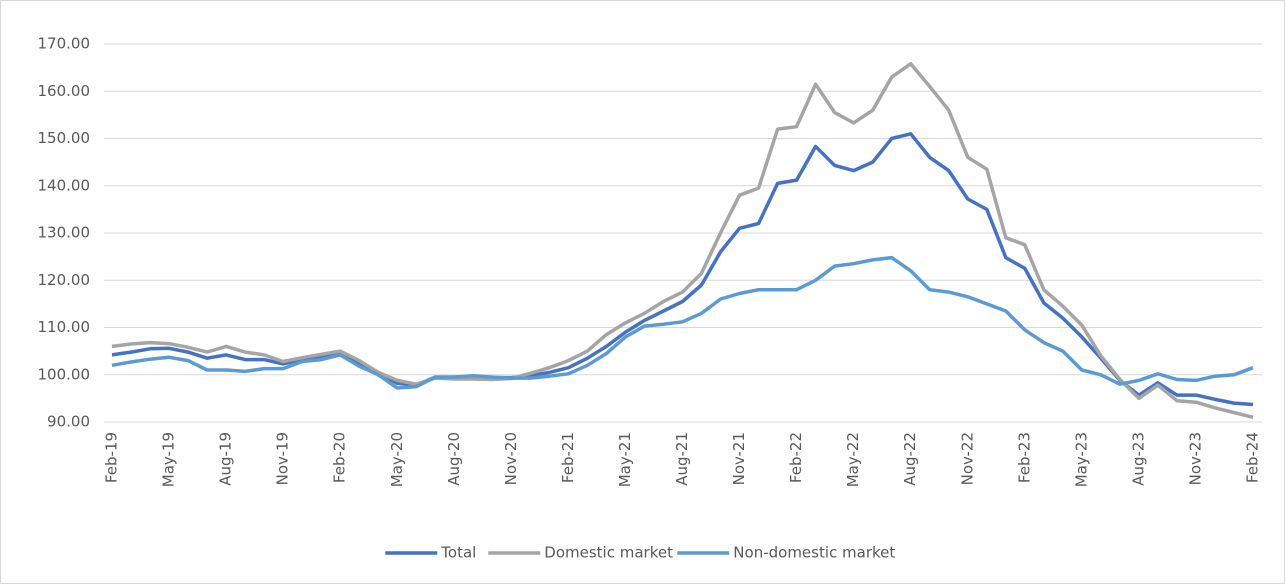 Image resolution: width=1286 pixels, height=585 pixels. I want to click on x-tick-label: Feb-23, so click(1024, 457).